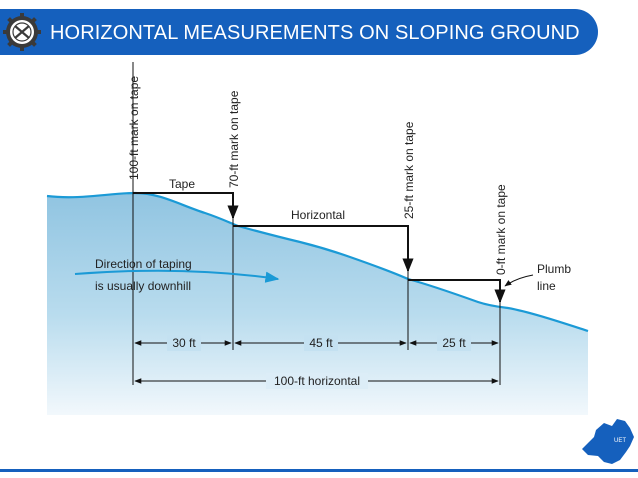 Image resolution: width=638 pixels, height=478 pixels. What do you see at coordinates (546, 286) in the screenshot?
I see `label-line: line` at bounding box center [546, 286].